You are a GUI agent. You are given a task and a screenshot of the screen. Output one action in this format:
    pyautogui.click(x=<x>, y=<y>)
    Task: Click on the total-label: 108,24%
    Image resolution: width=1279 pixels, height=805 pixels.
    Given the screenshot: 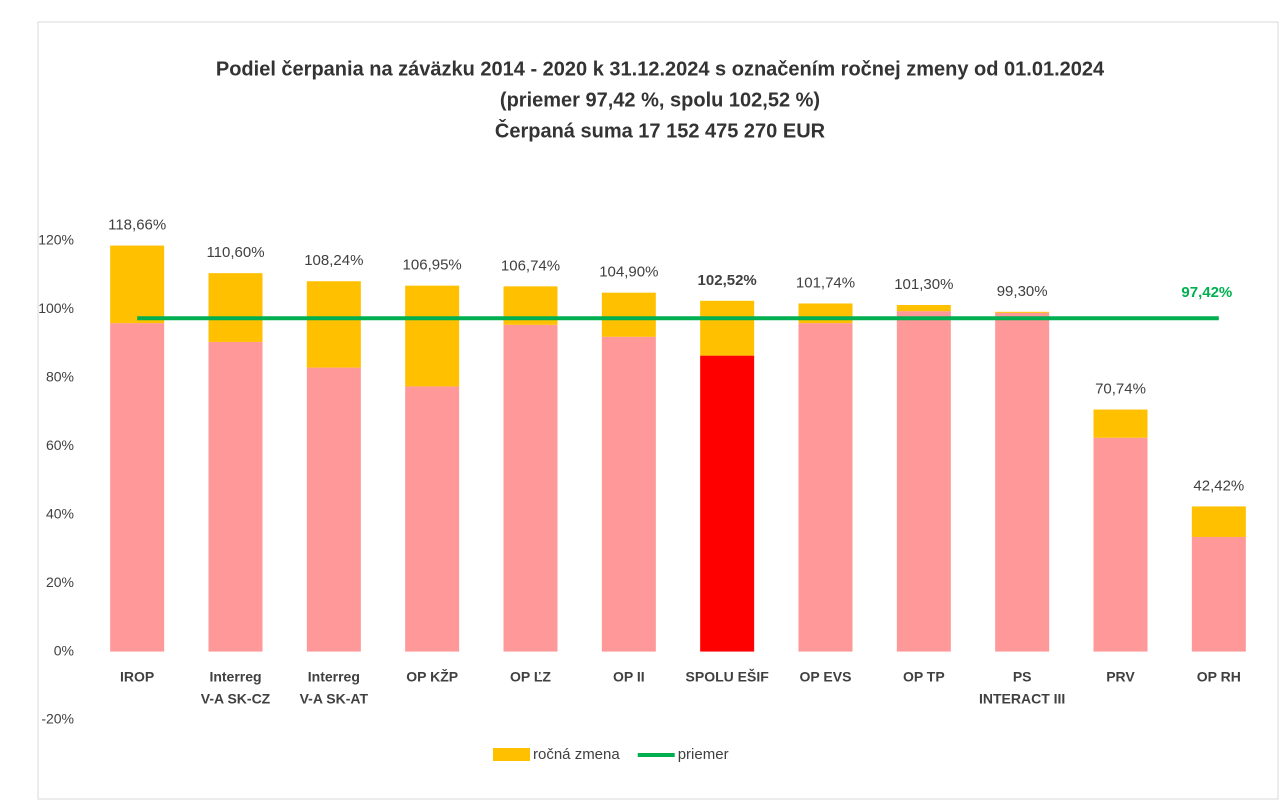 What is the action you would take?
    pyautogui.click(x=333, y=260)
    